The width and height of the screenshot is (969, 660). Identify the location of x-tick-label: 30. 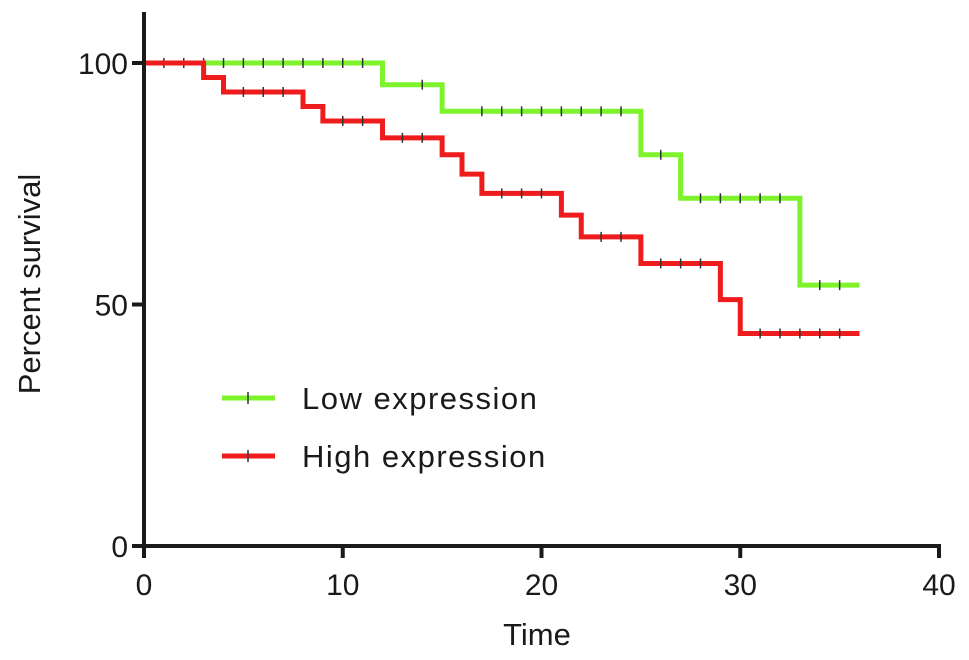
(740, 585).